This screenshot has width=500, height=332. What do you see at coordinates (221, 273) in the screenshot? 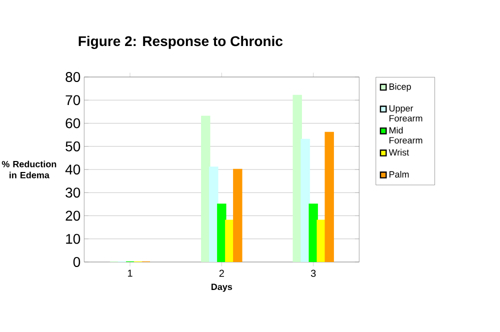
I see `x-tick-label: 2` at bounding box center [221, 273].